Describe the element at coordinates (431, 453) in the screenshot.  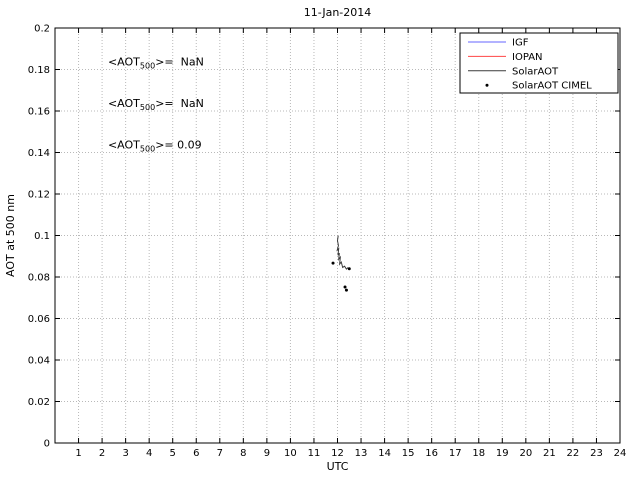
I see `svg-text: 16` at that location.